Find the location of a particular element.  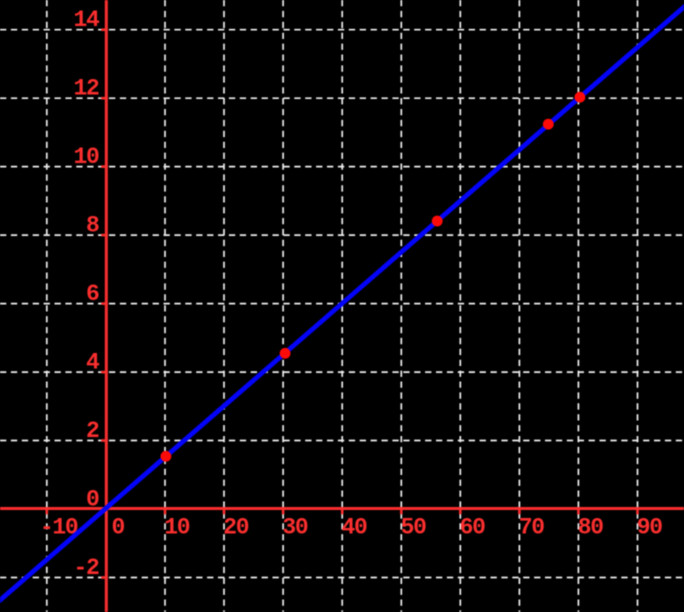

svg-text: 12 is located at coordinates (86, 89).